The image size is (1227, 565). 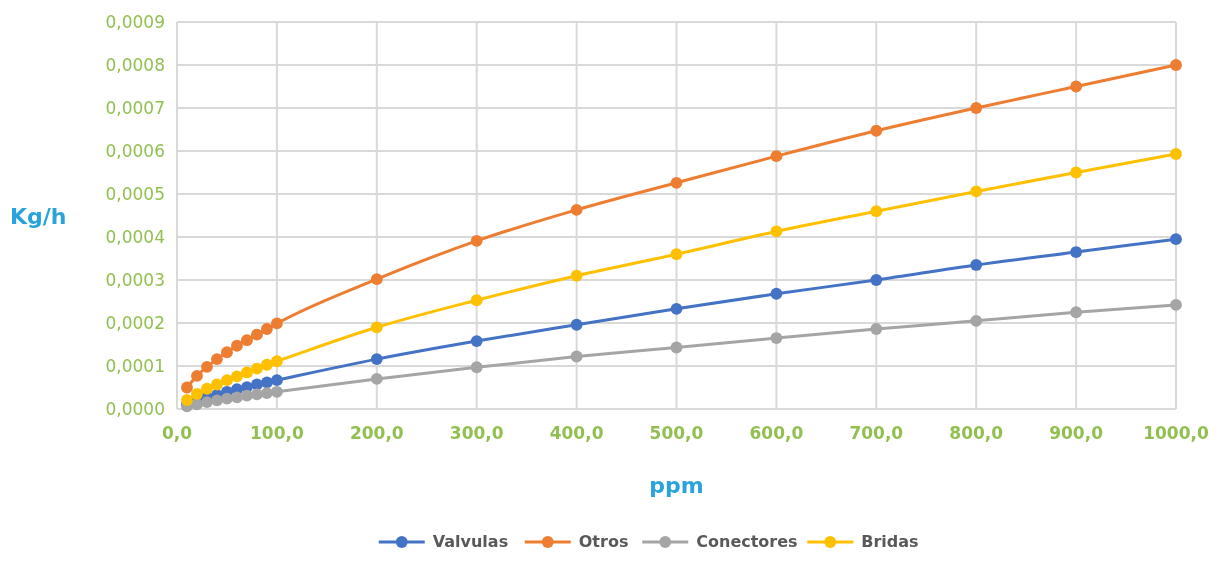 I want to click on y-tick-label: 0,0000, so click(x=135, y=408).